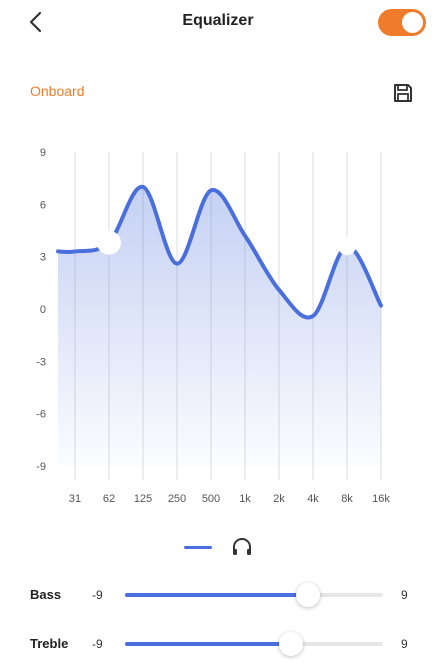 This screenshot has height=666, width=436. Describe the element at coordinates (404, 595) in the screenshot. I see `bass-max-label: 9` at that location.